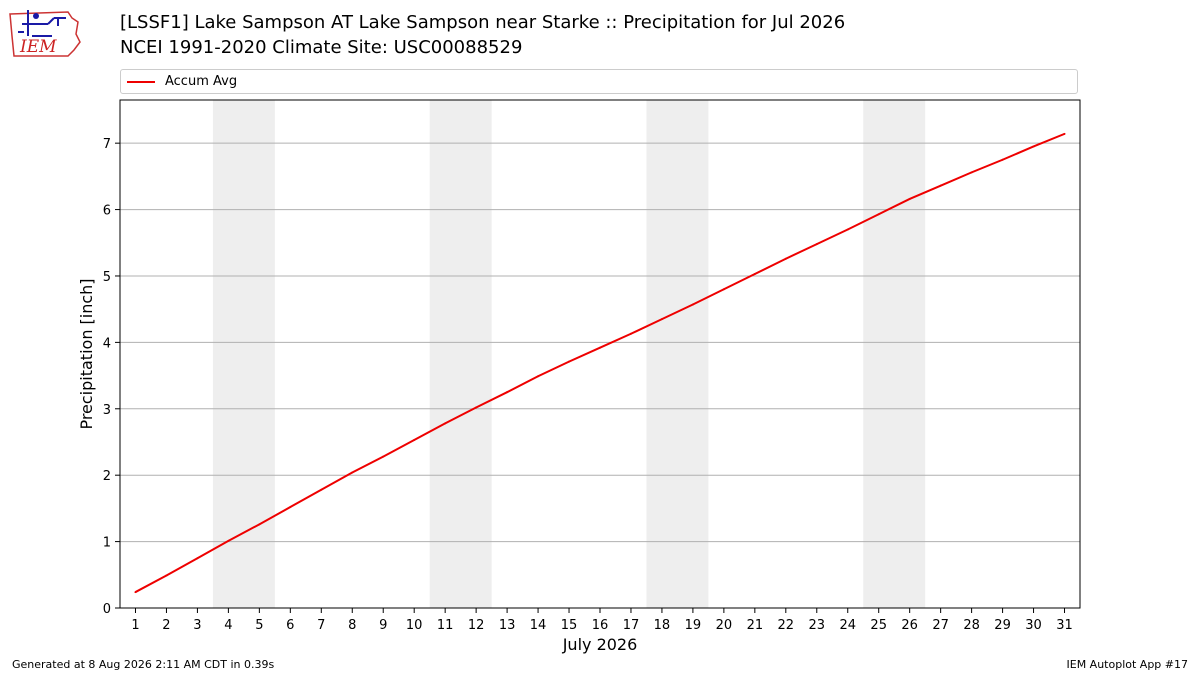  Describe the element at coordinates (42, 23) in the screenshot. I see `weather-station-icon` at that location.